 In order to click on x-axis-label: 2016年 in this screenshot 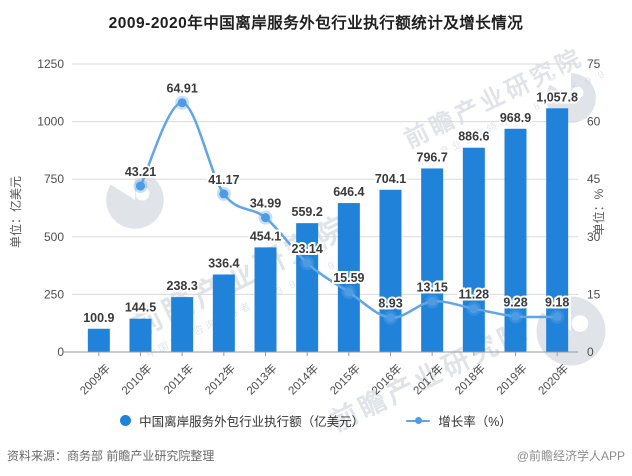, I will do `click(386, 379)`.